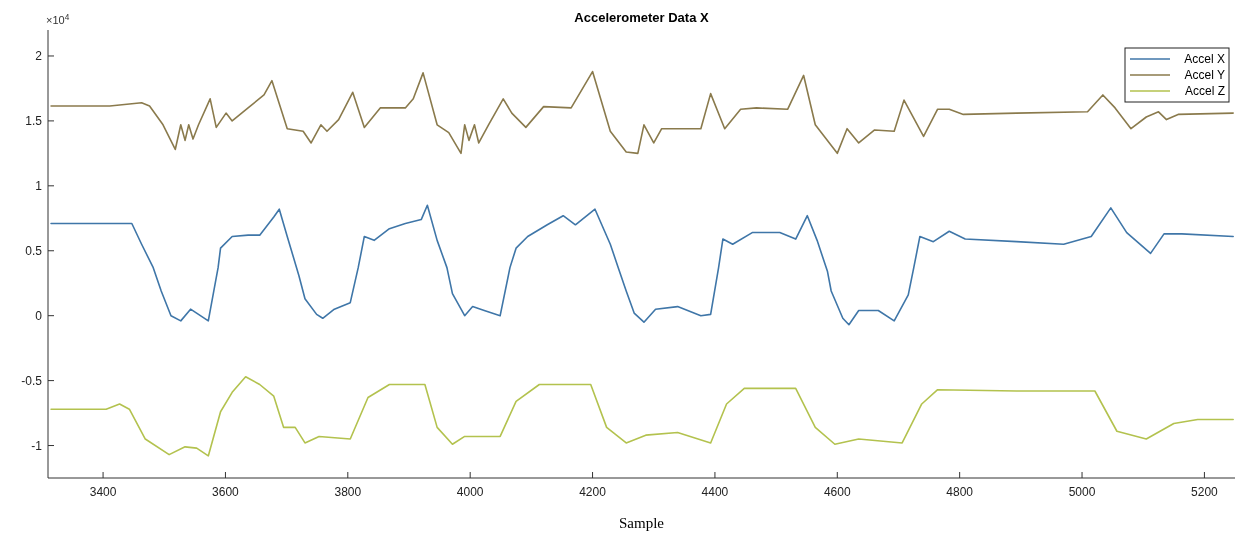 The width and height of the screenshot is (1249, 556). Describe the element at coordinates (715, 492) in the screenshot. I see `x-tick-label: 4400` at that location.